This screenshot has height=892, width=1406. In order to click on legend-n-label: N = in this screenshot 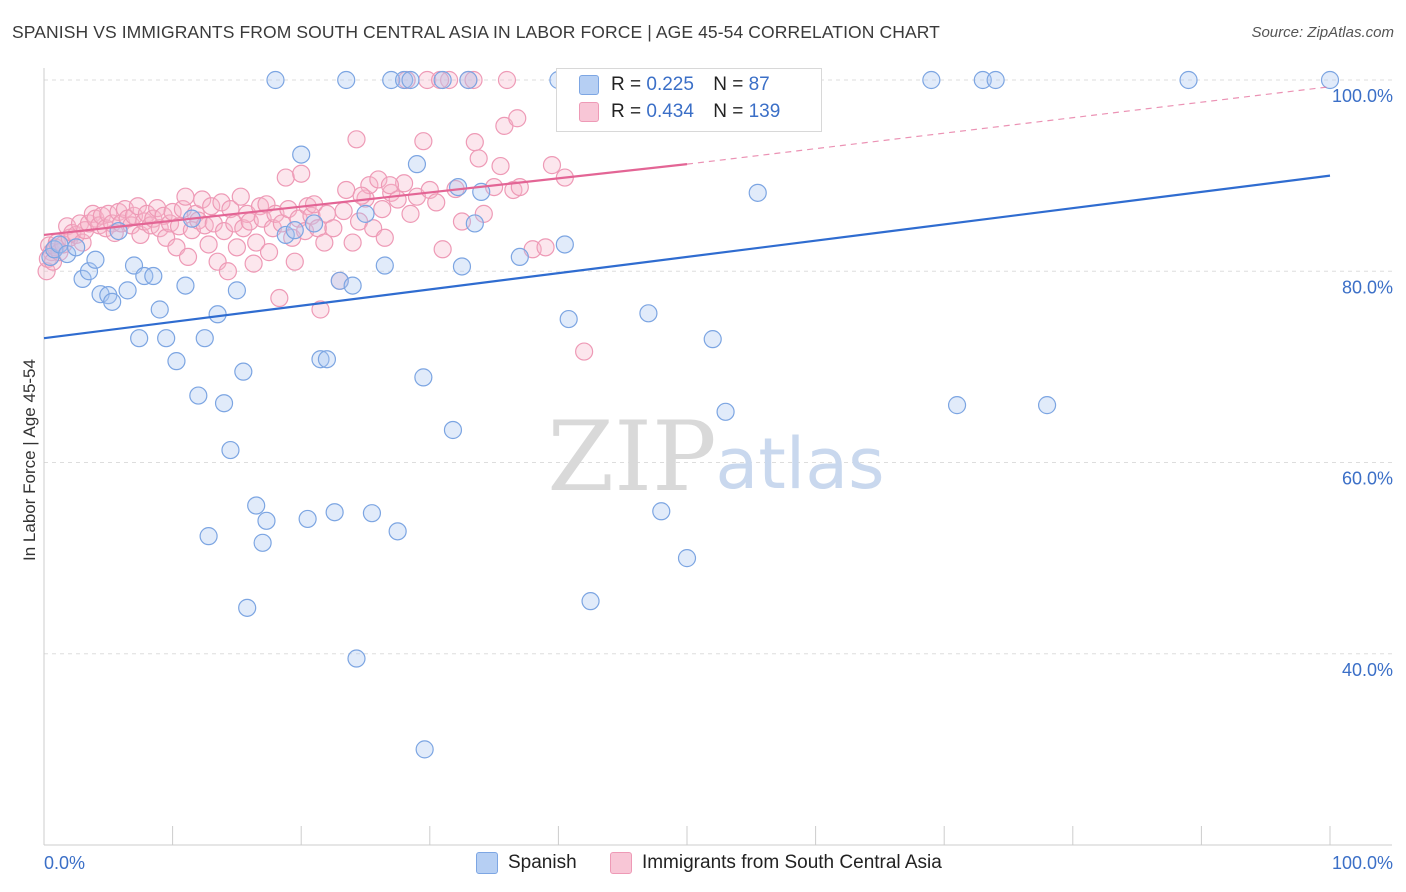, I will do `click(728, 84)`.